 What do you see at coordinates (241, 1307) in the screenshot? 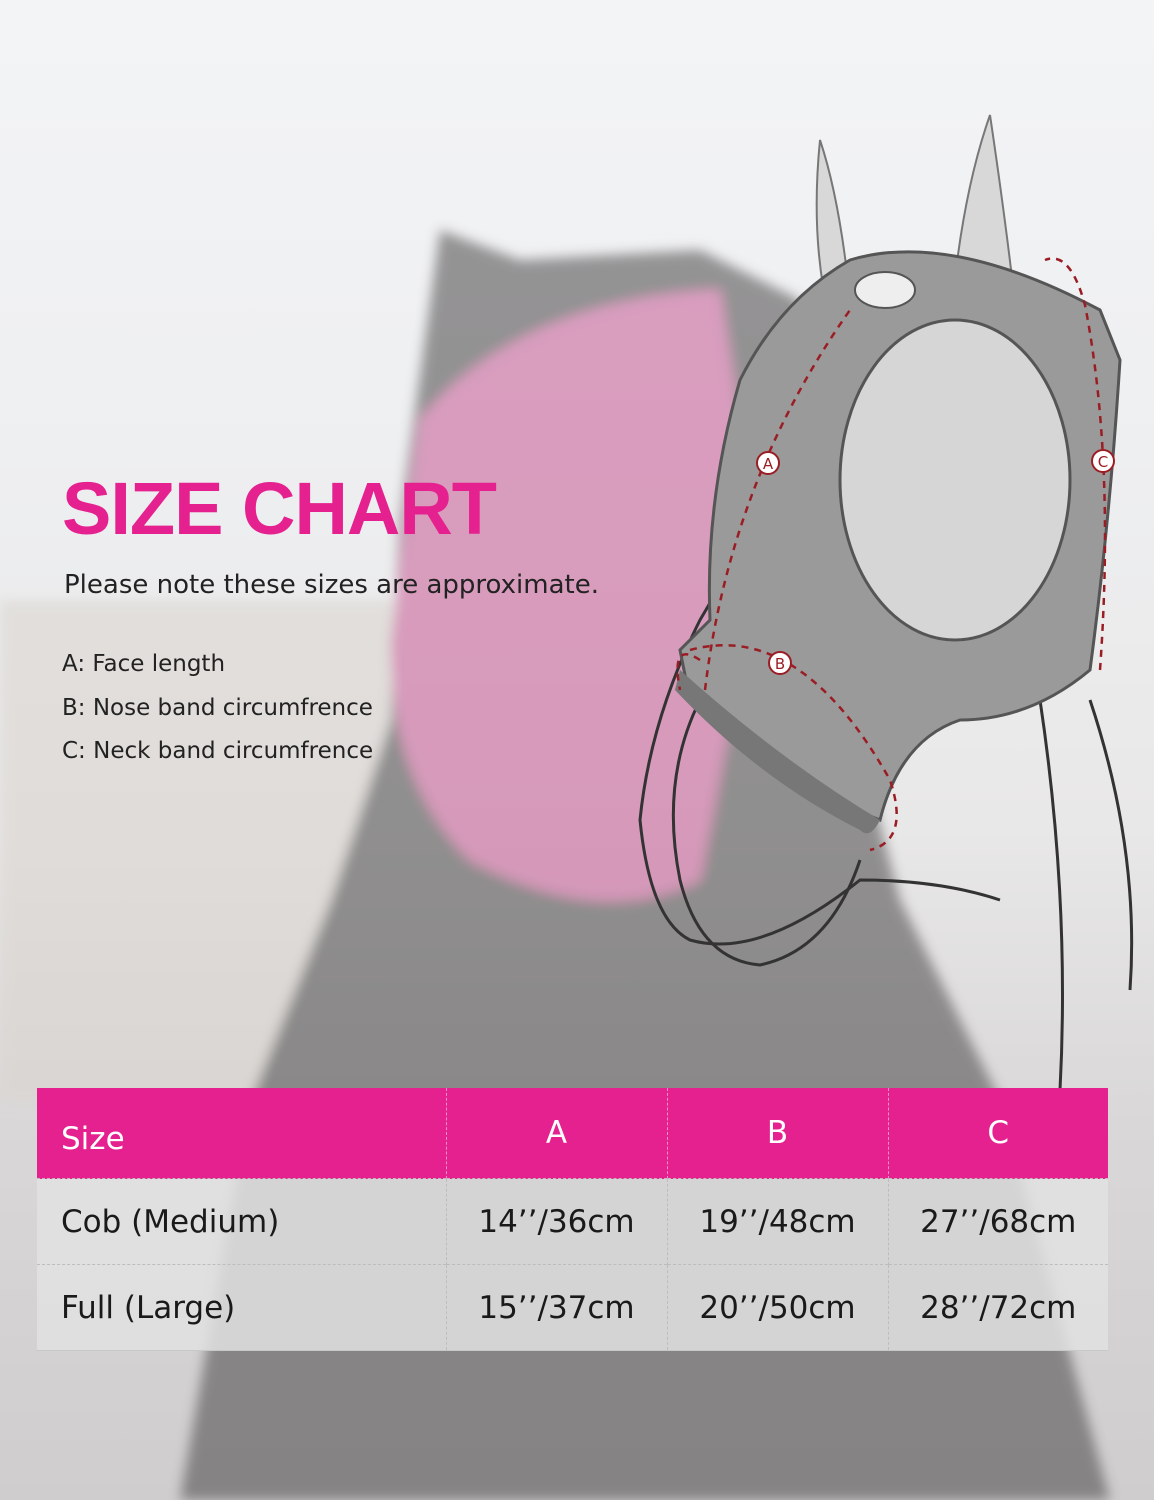
I see `cell-size: Full (Large)` at bounding box center [241, 1307].